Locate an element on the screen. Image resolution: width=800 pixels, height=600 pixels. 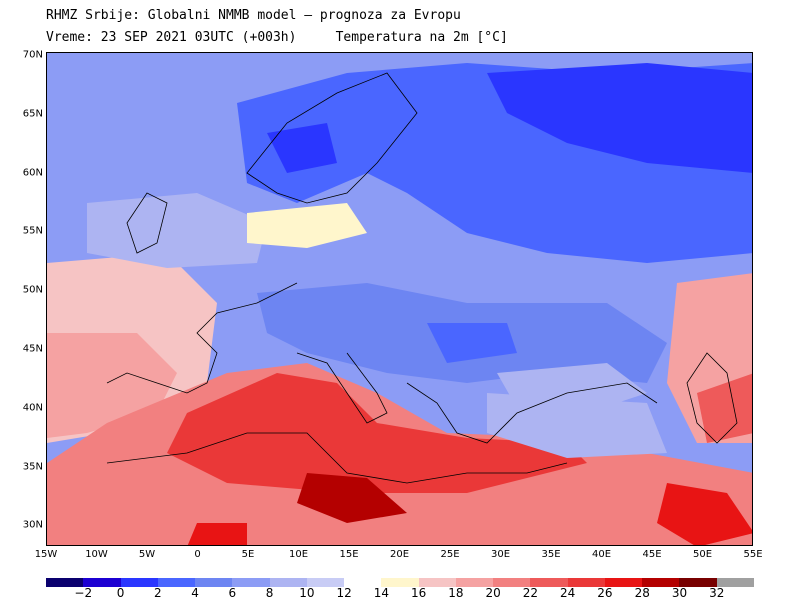
colorbar-label: 6 is located at coordinates (232, 593).